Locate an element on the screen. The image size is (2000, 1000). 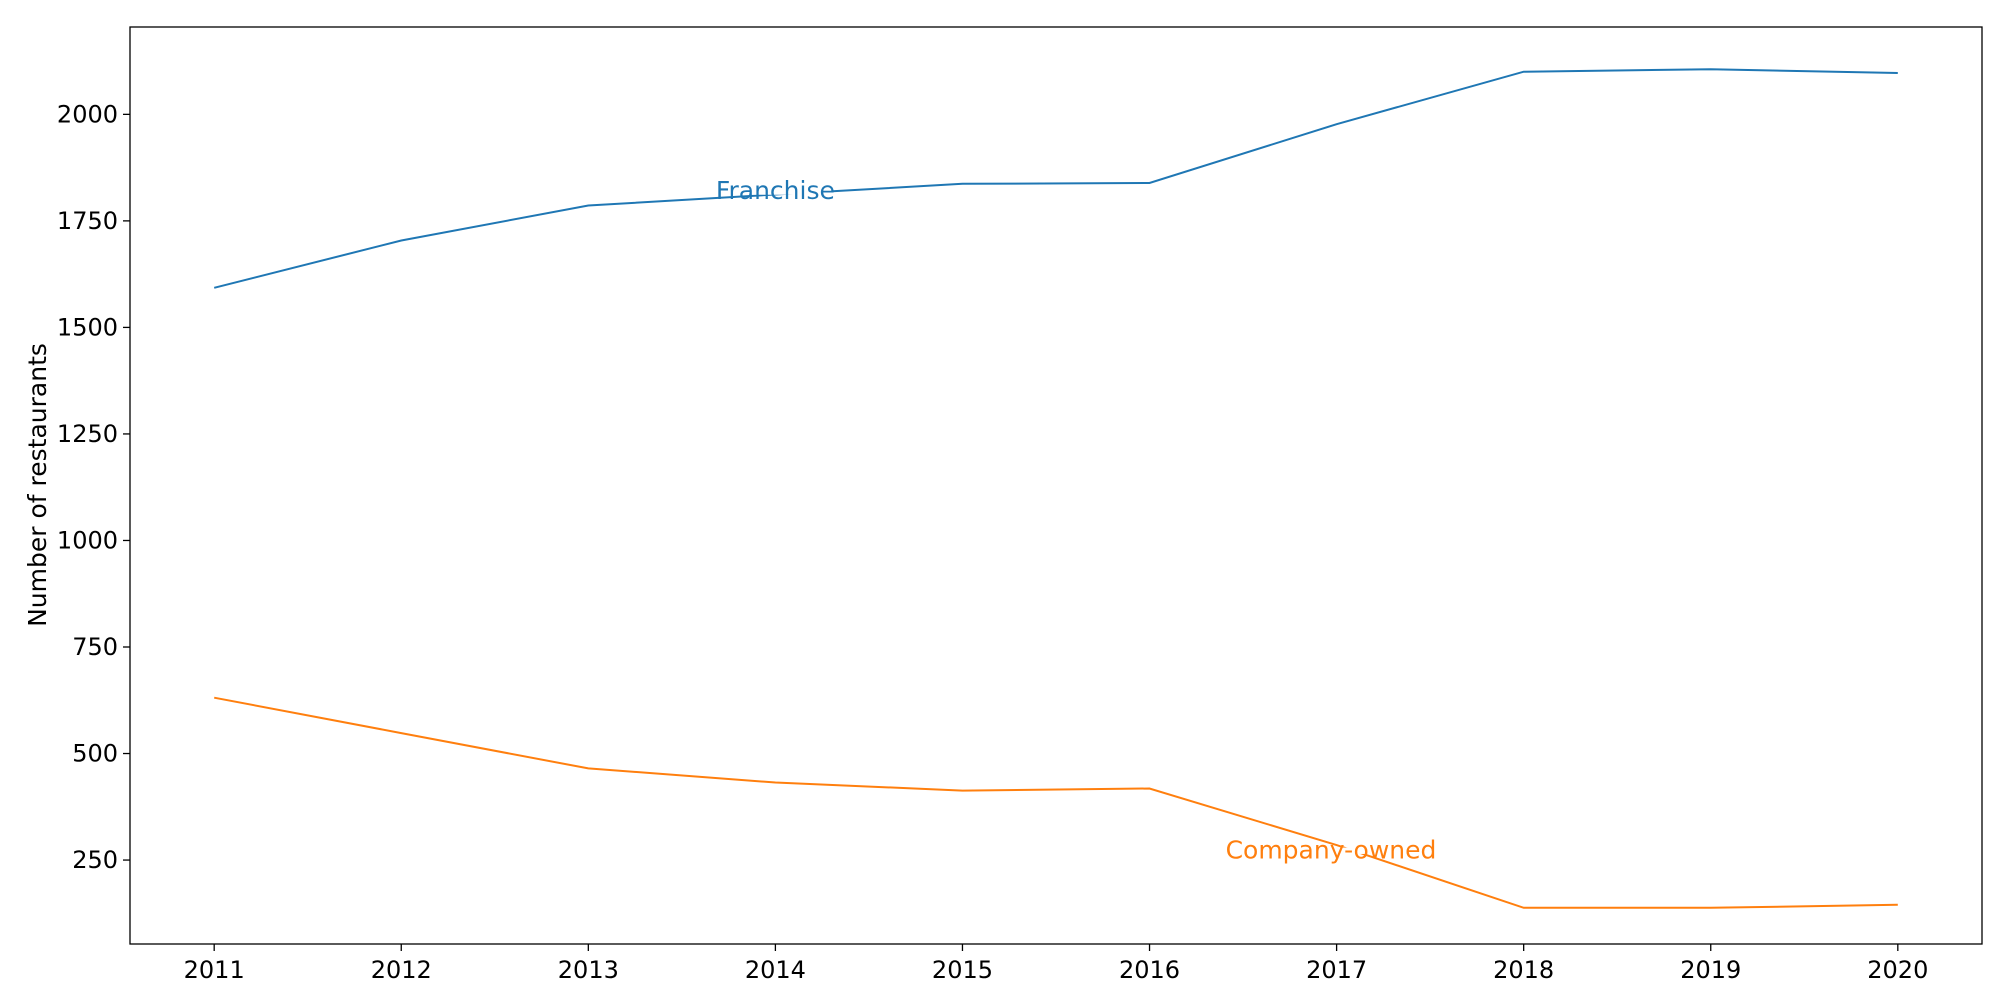
y-tick-label: 250 is located at coordinates (95, 860).